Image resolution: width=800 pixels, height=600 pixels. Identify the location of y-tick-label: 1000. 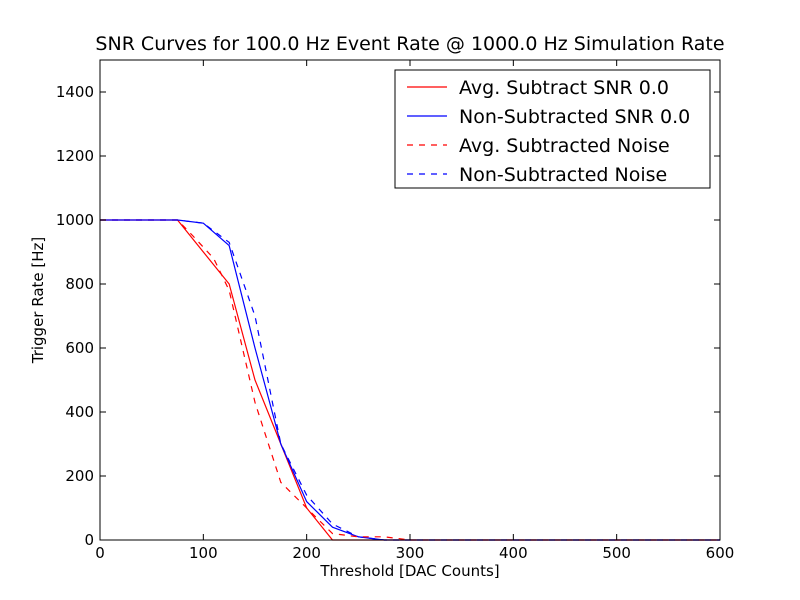
(75, 220).